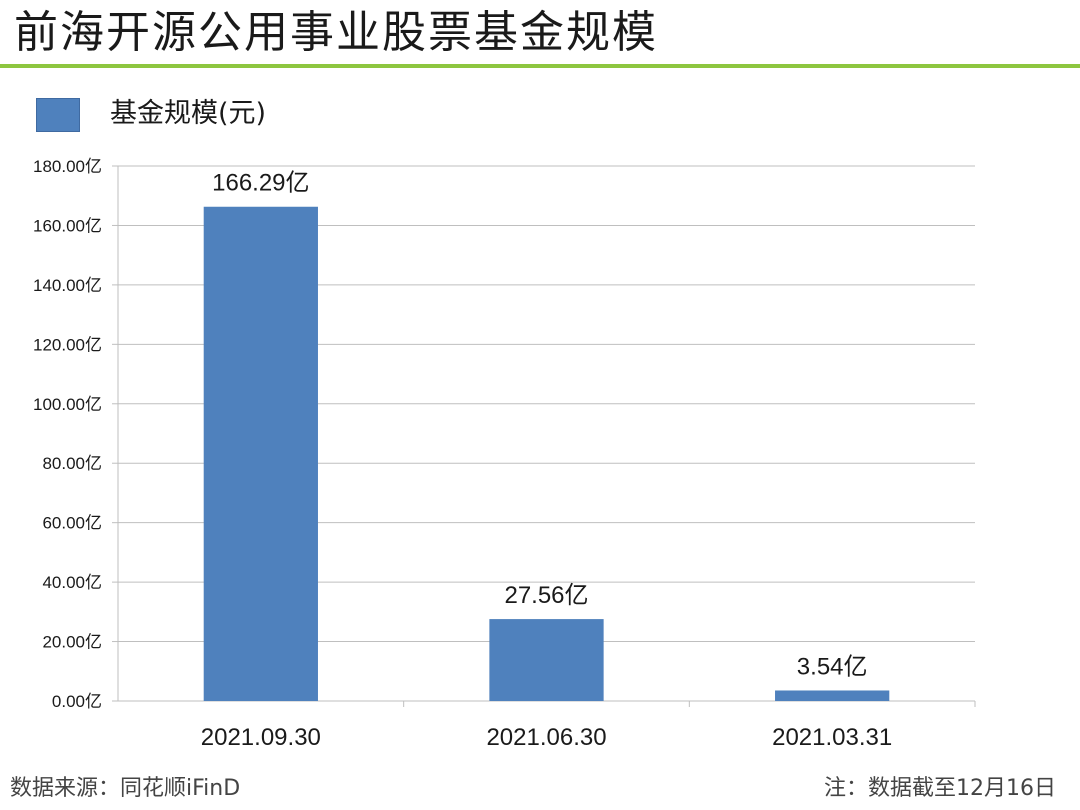 The image size is (1080, 810). Describe the element at coordinates (832, 666) in the screenshot. I see `bar-value-label: 3.54亿` at that location.